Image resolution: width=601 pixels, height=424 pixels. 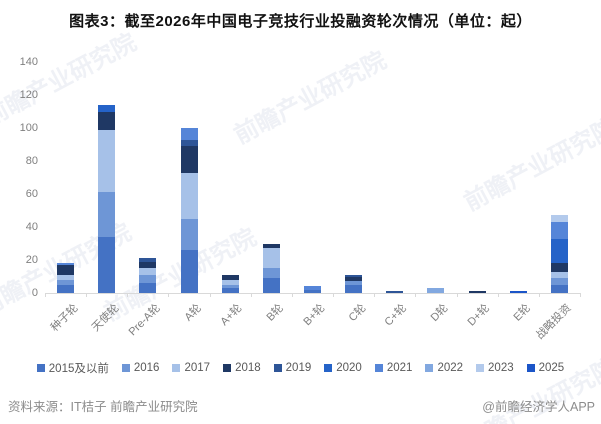 What do you see at coordinates (554, 322) in the screenshot?
I see `x-axis-label-战略投资: 战略投资` at bounding box center [554, 322].